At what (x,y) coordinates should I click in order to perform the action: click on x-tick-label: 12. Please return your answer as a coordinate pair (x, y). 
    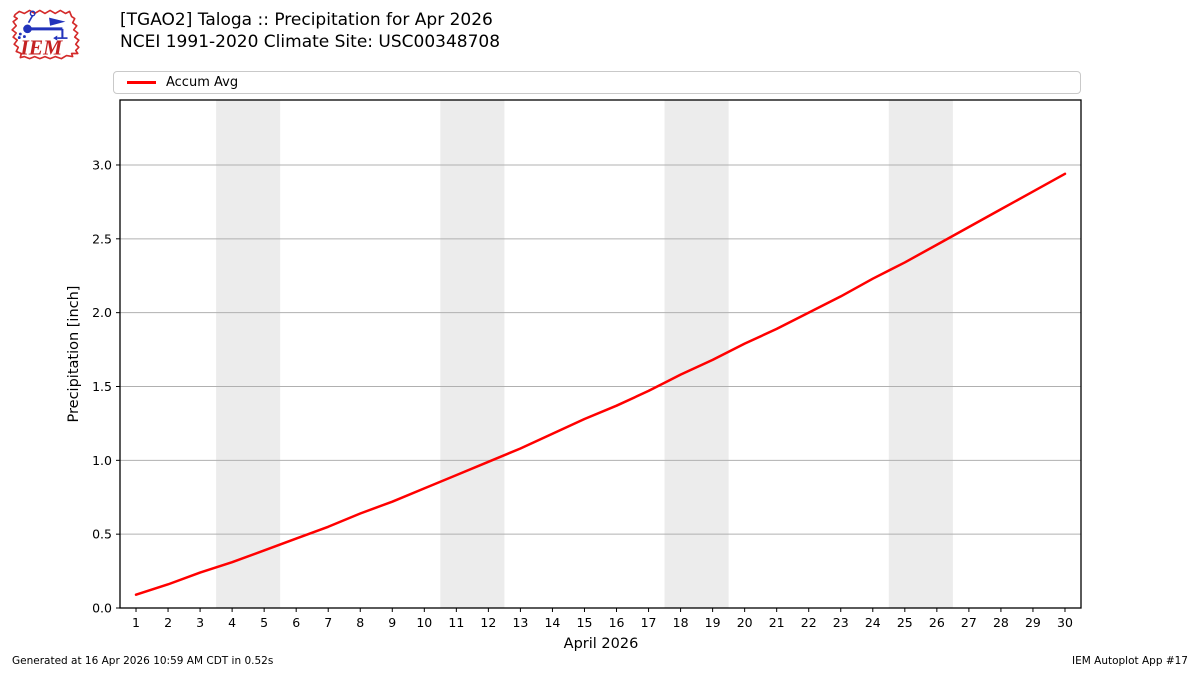
    Looking at the image, I should click on (488, 622).